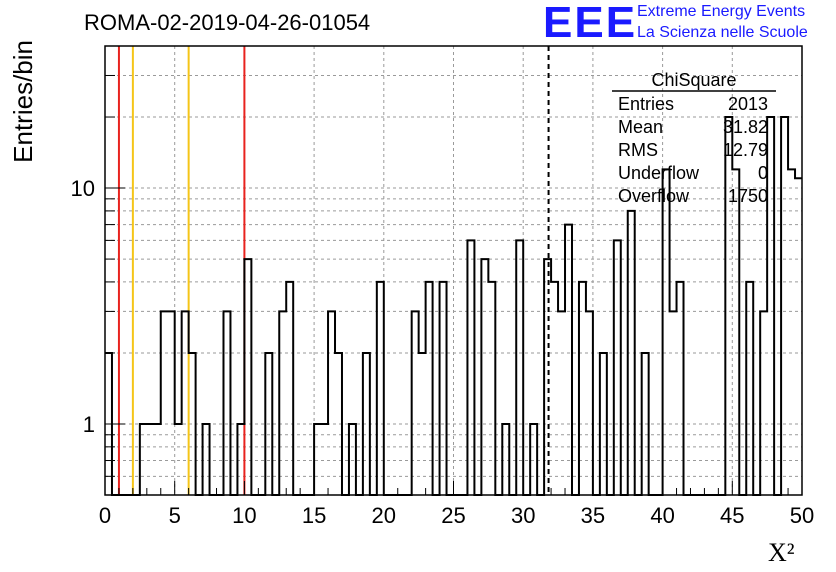 Image resolution: width=836 pixels, height=572 pixels. I want to click on y-tick-label: 10, so click(83, 188).